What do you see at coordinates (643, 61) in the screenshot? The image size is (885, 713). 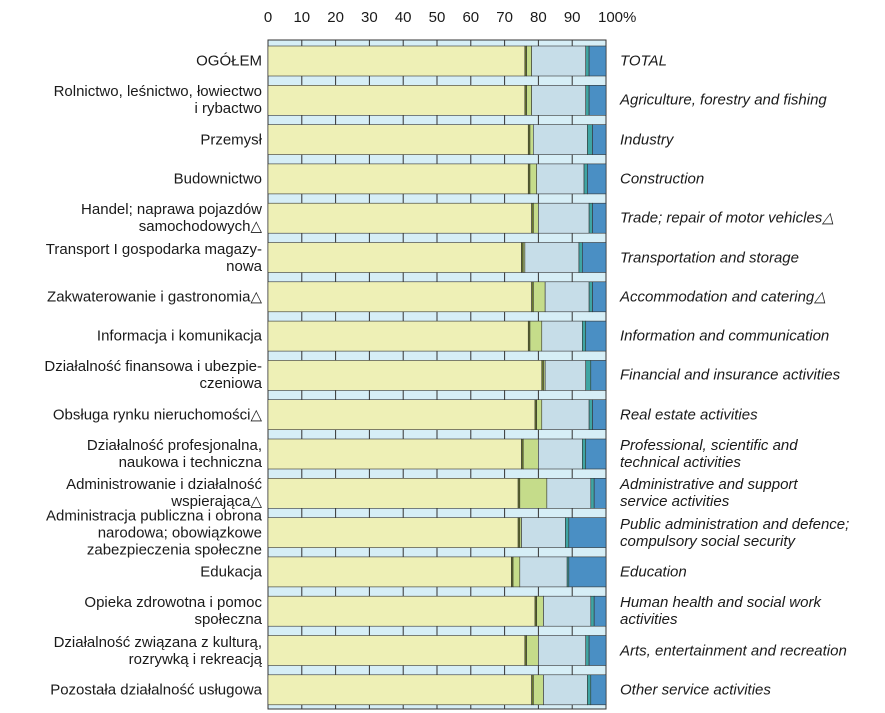 I see `category-label-en: TOTAL` at bounding box center [643, 61].